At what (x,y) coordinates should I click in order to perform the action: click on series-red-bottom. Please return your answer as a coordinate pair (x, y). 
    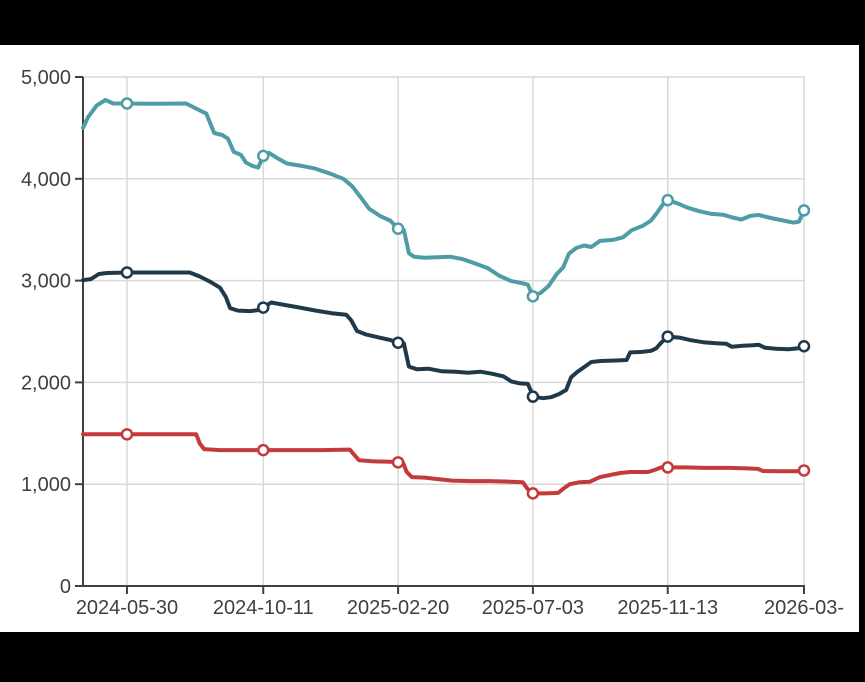
    Looking at the image, I should click on (446, 464).